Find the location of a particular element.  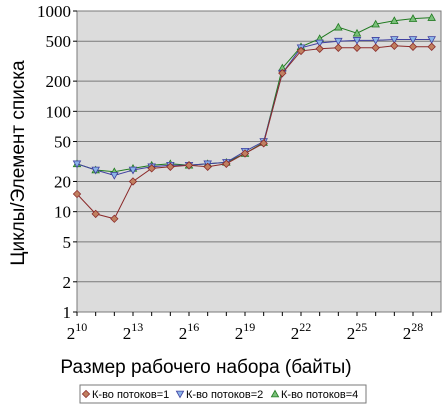

legend-label: К-во потоков=4 is located at coordinates (319, 395).